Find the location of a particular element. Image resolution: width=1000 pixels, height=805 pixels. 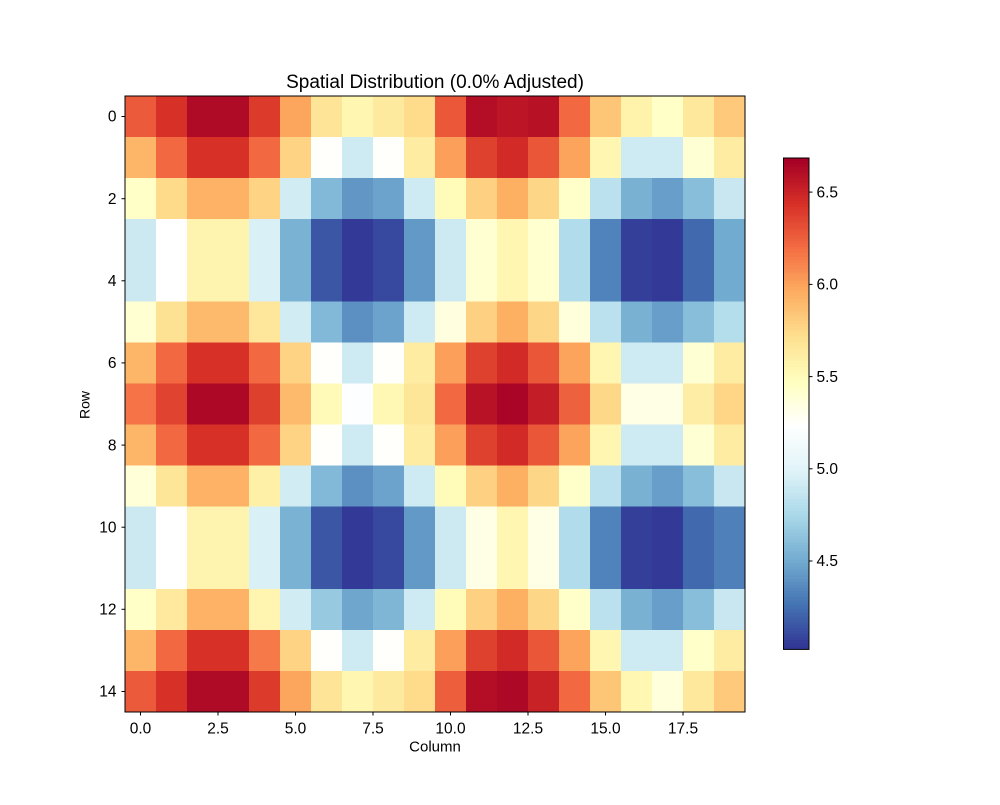

svg-text: 4.5 is located at coordinates (828, 561).